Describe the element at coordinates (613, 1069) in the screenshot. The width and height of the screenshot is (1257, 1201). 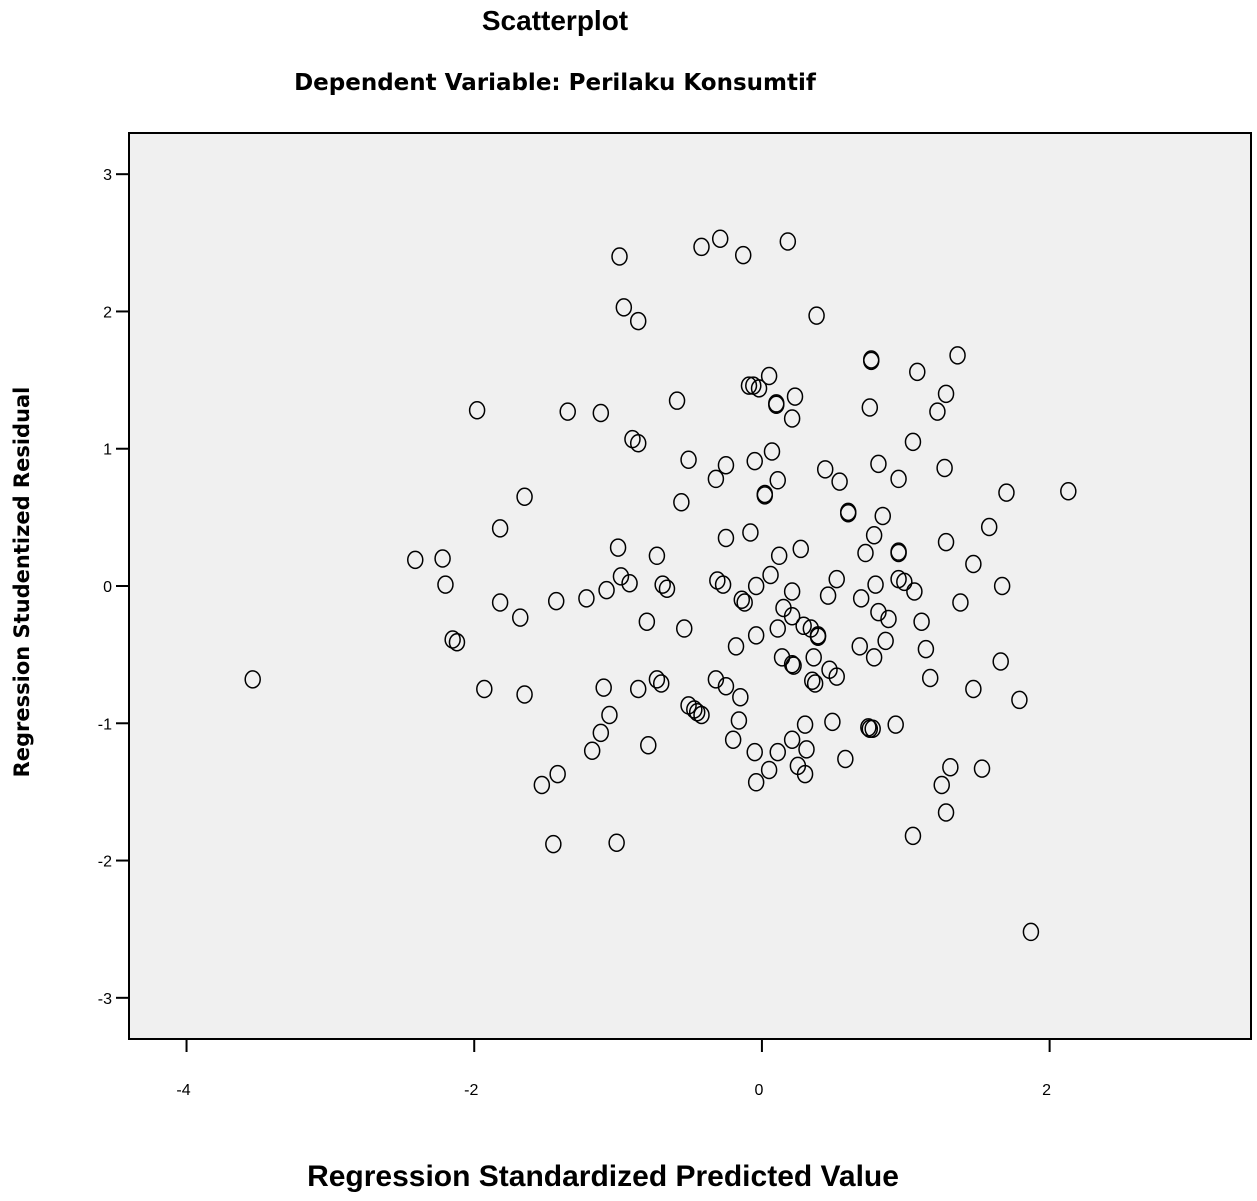
I see `x-axis: -4 -2 0 2` at that location.